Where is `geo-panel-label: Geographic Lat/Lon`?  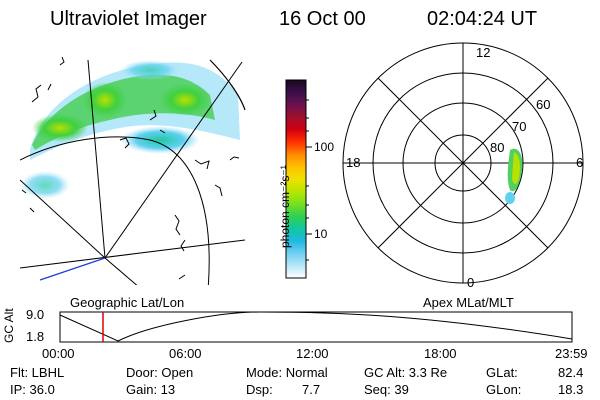 geo-panel-label: Geographic Lat/Lon is located at coordinates (127, 302).